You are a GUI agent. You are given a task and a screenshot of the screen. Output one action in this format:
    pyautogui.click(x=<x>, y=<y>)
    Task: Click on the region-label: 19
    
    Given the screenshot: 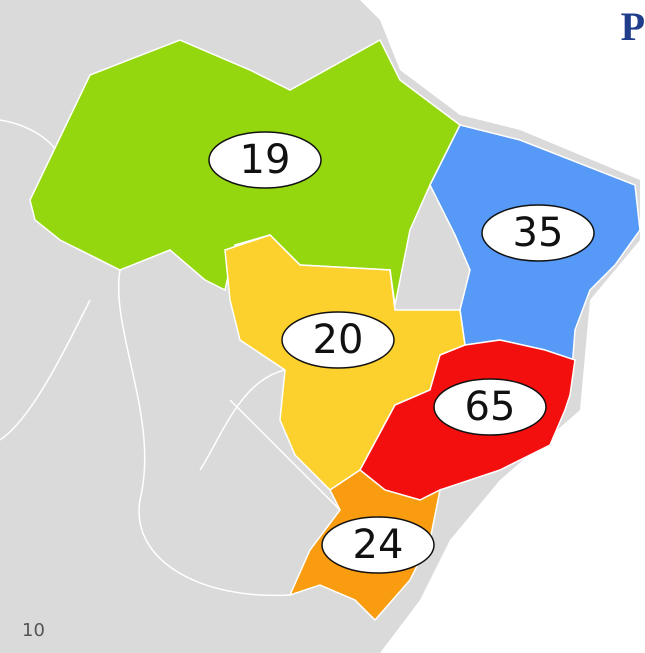 What is the action you would take?
    pyautogui.click(x=265, y=160)
    